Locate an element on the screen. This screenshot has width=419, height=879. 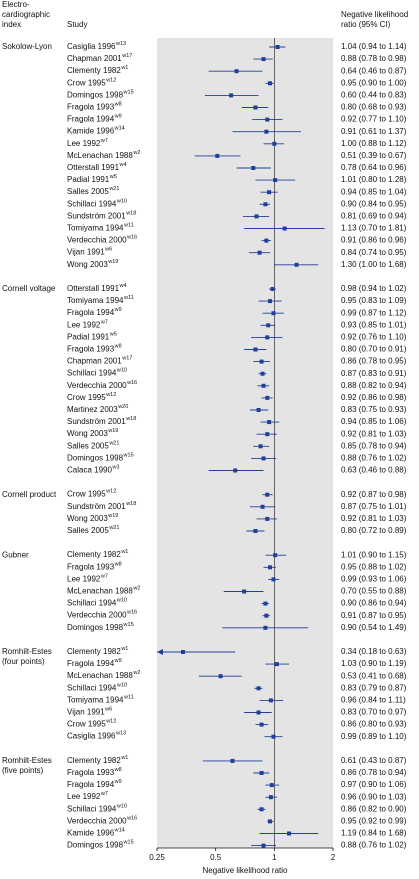
study-name: Lee 1992w7 is located at coordinates (87, 797).